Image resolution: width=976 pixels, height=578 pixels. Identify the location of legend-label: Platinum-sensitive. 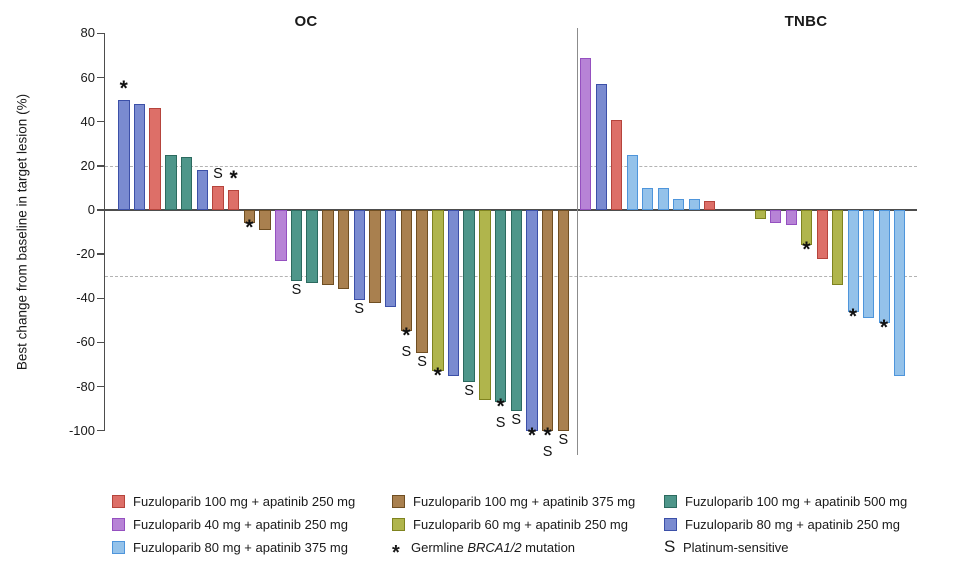
(736, 547).